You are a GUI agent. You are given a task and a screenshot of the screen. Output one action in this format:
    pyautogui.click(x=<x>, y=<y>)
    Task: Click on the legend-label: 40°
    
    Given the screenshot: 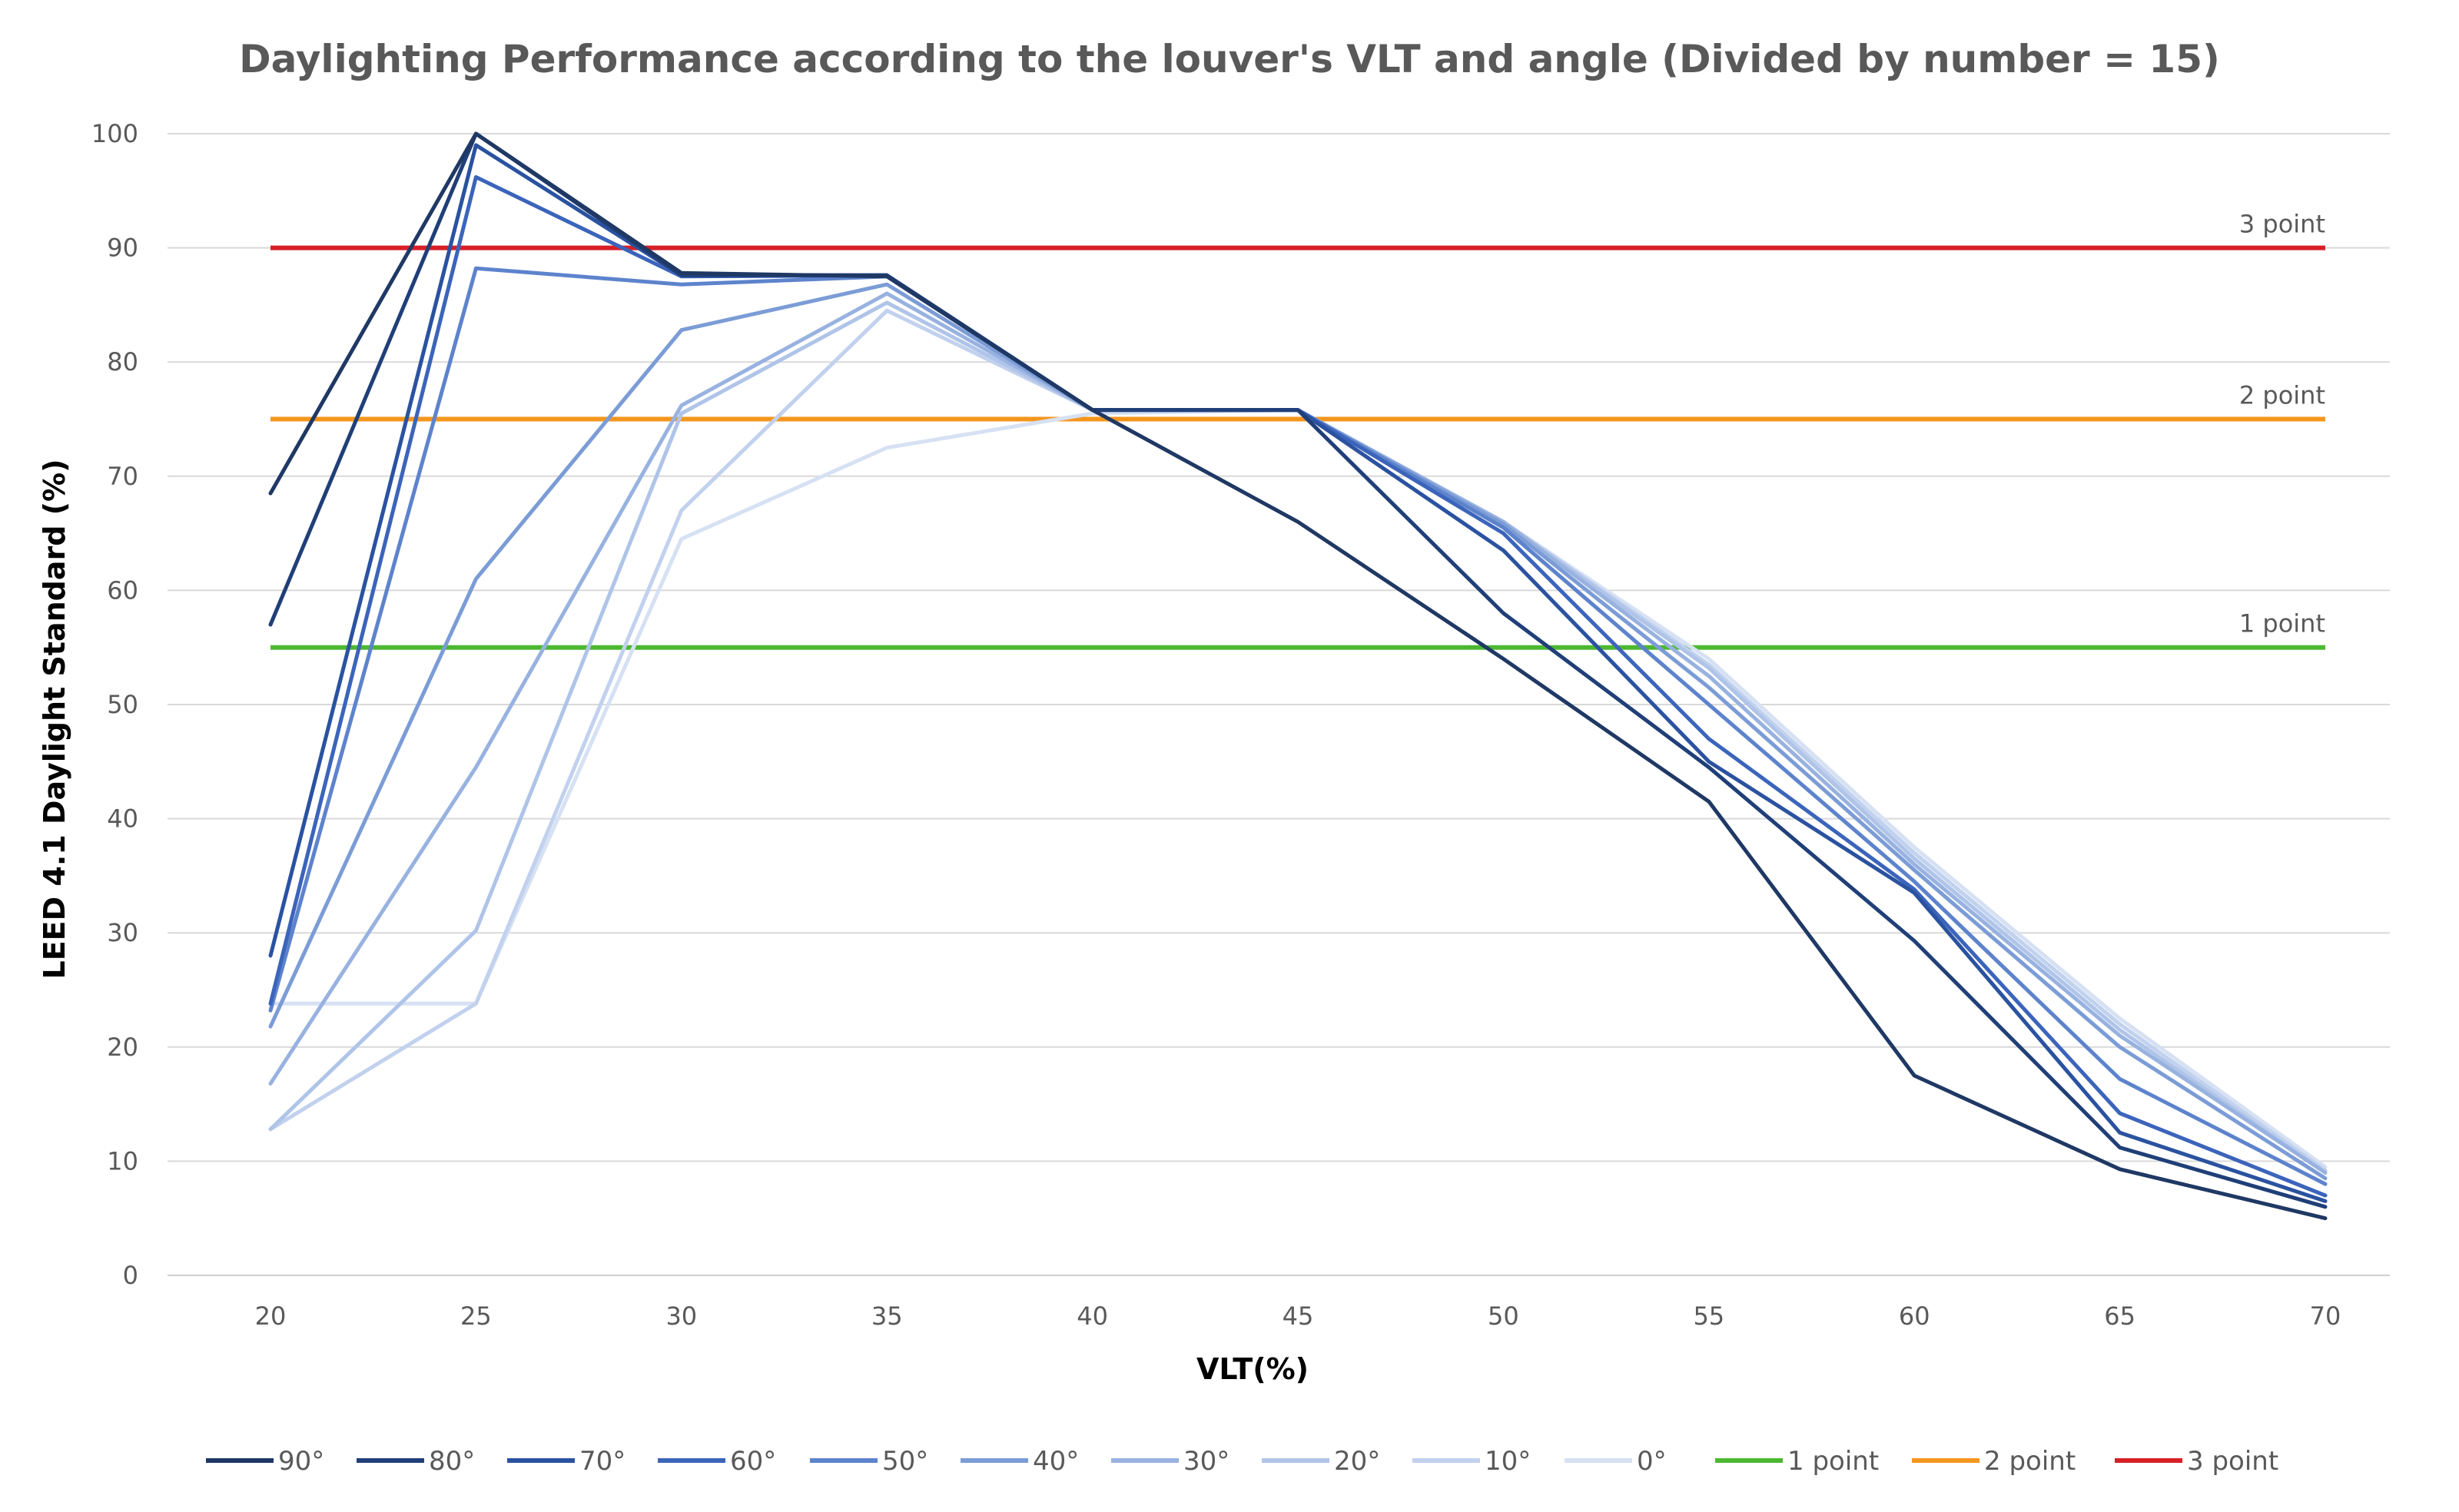 What is the action you would take?
    pyautogui.click(x=1056, y=1462)
    